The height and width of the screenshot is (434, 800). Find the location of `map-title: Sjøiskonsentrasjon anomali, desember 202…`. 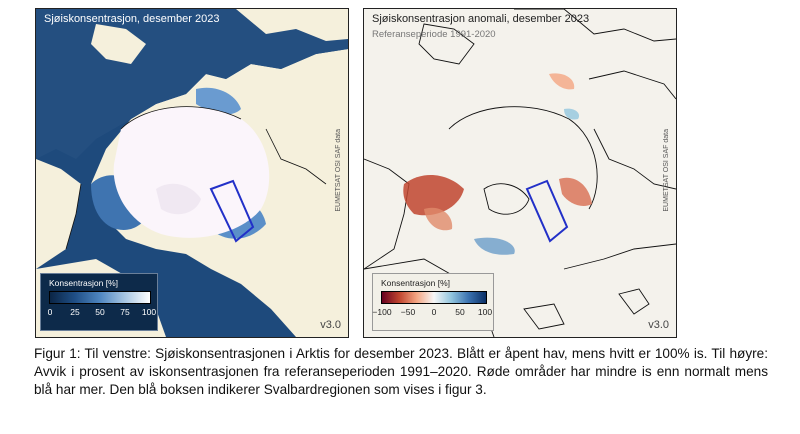

map-title: Sjøiskonsentrasjon anomali, desember 202… is located at coordinates (481, 19).